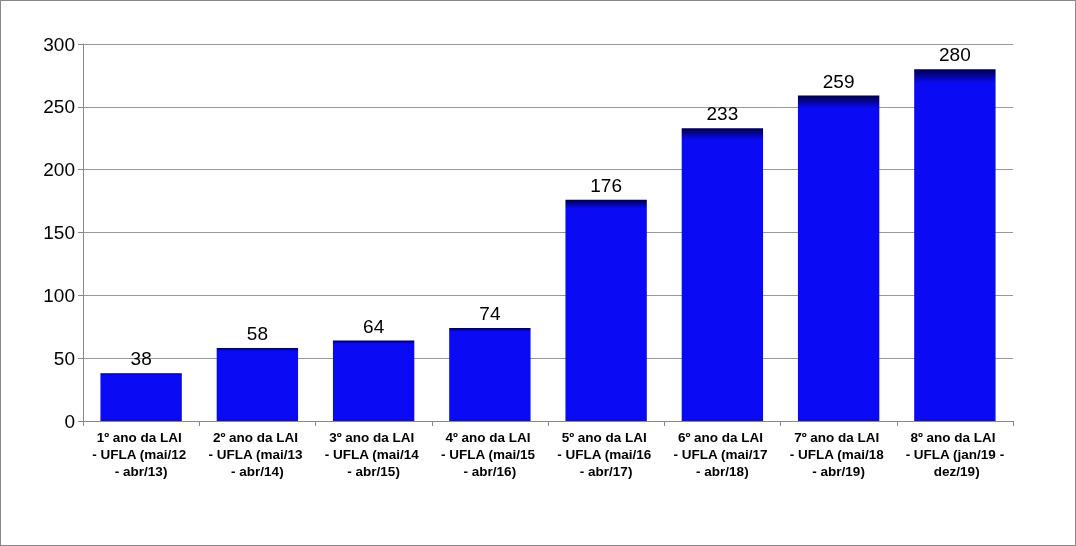 The width and height of the screenshot is (1076, 546). I want to click on data-label: 259, so click(838, 81).